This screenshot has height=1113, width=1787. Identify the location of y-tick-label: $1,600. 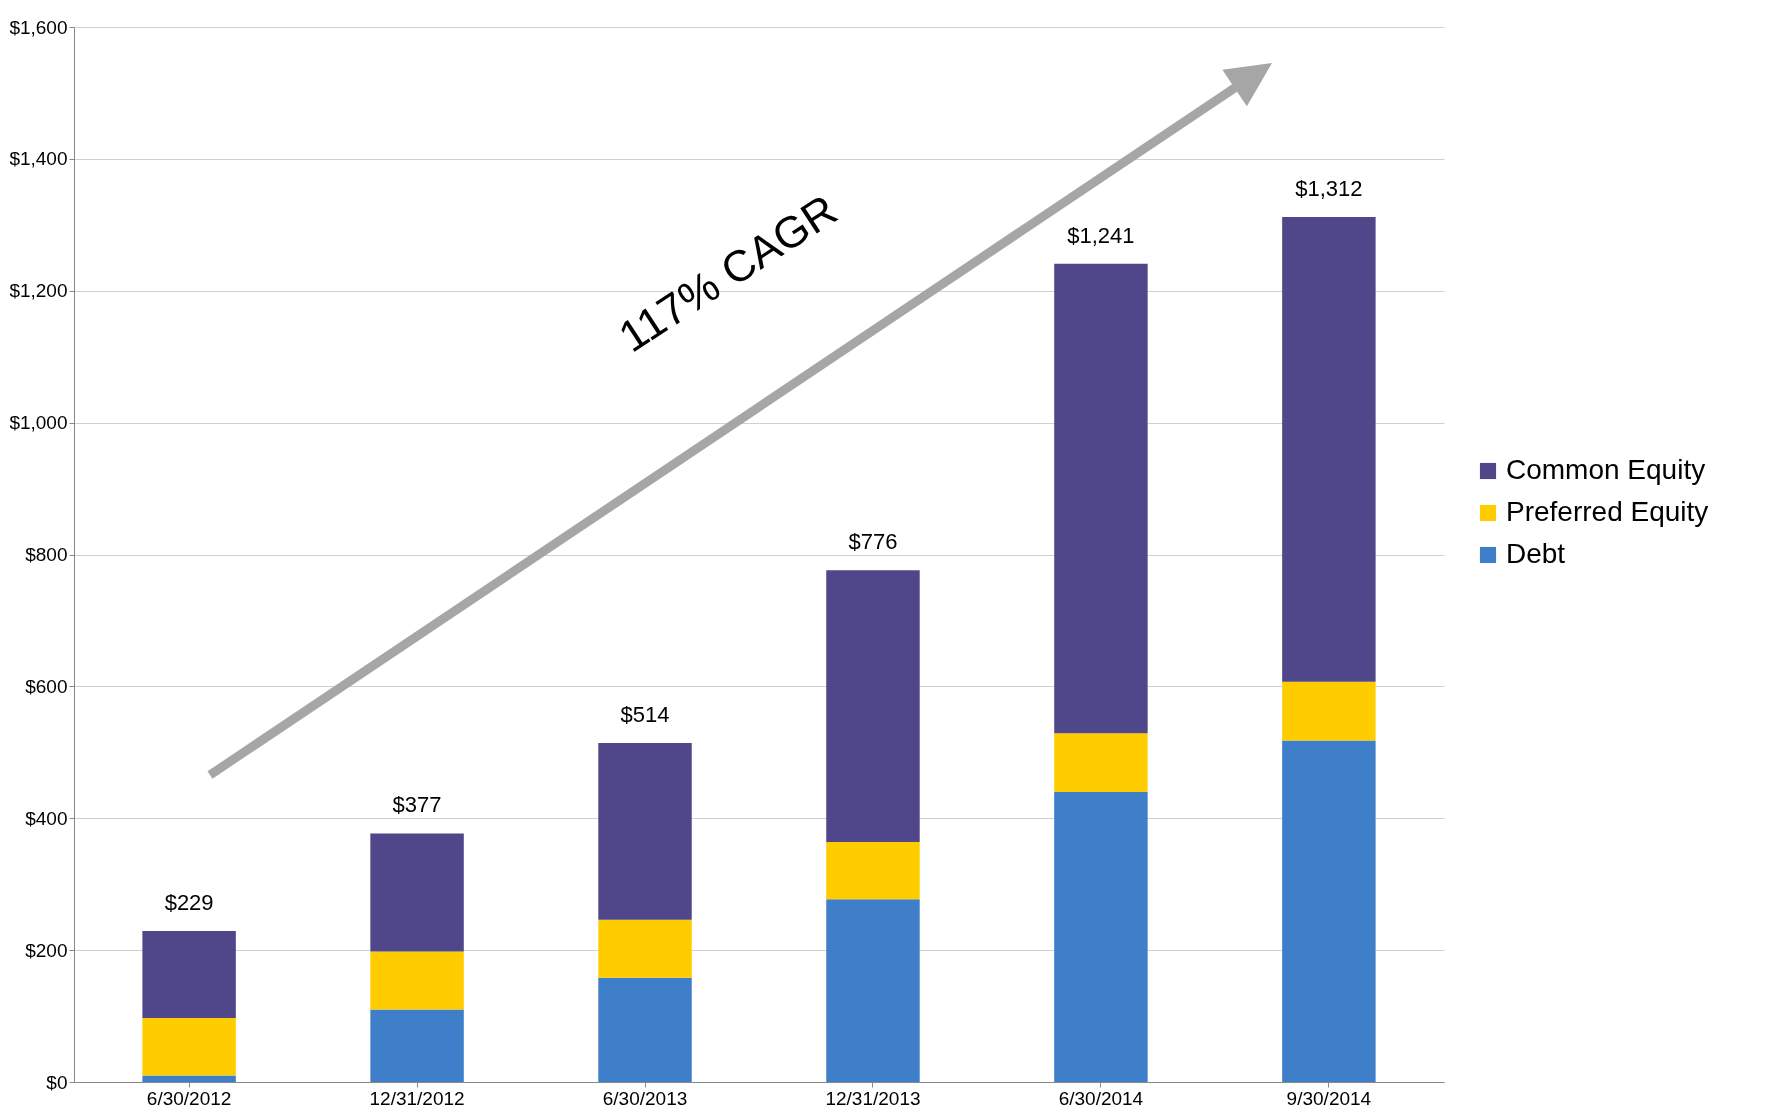
(38, 27).